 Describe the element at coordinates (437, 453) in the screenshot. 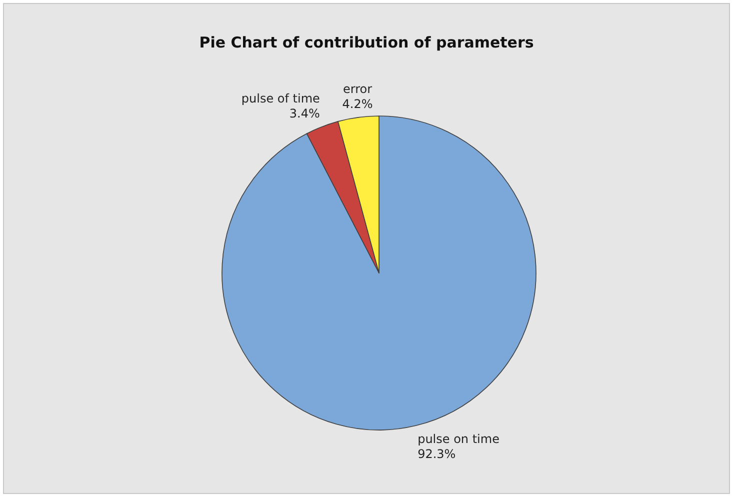

I see `data-label: 92.3%` at that location.